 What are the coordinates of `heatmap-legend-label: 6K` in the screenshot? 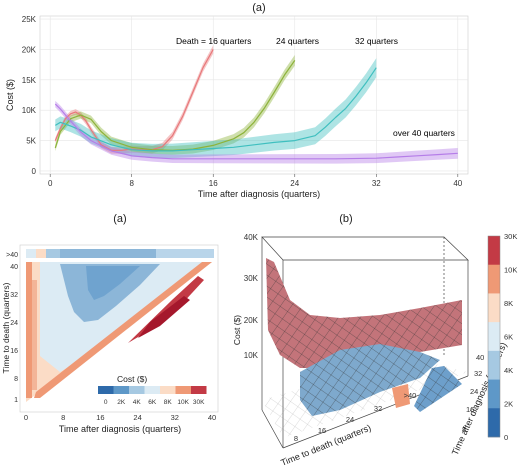 It's located at (152, 402).